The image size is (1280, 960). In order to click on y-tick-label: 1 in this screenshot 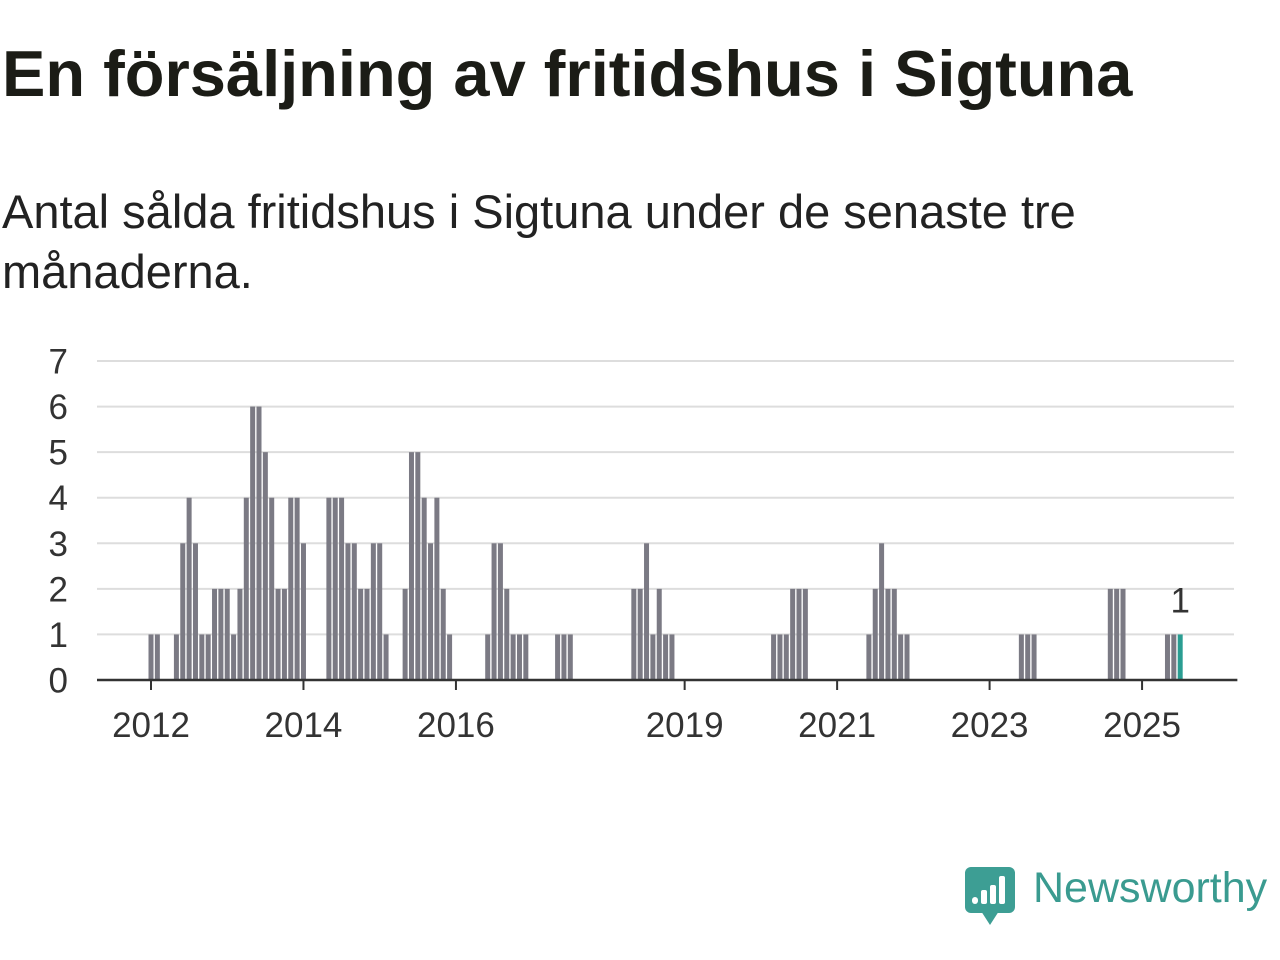, I will do `click(58, 635)`.